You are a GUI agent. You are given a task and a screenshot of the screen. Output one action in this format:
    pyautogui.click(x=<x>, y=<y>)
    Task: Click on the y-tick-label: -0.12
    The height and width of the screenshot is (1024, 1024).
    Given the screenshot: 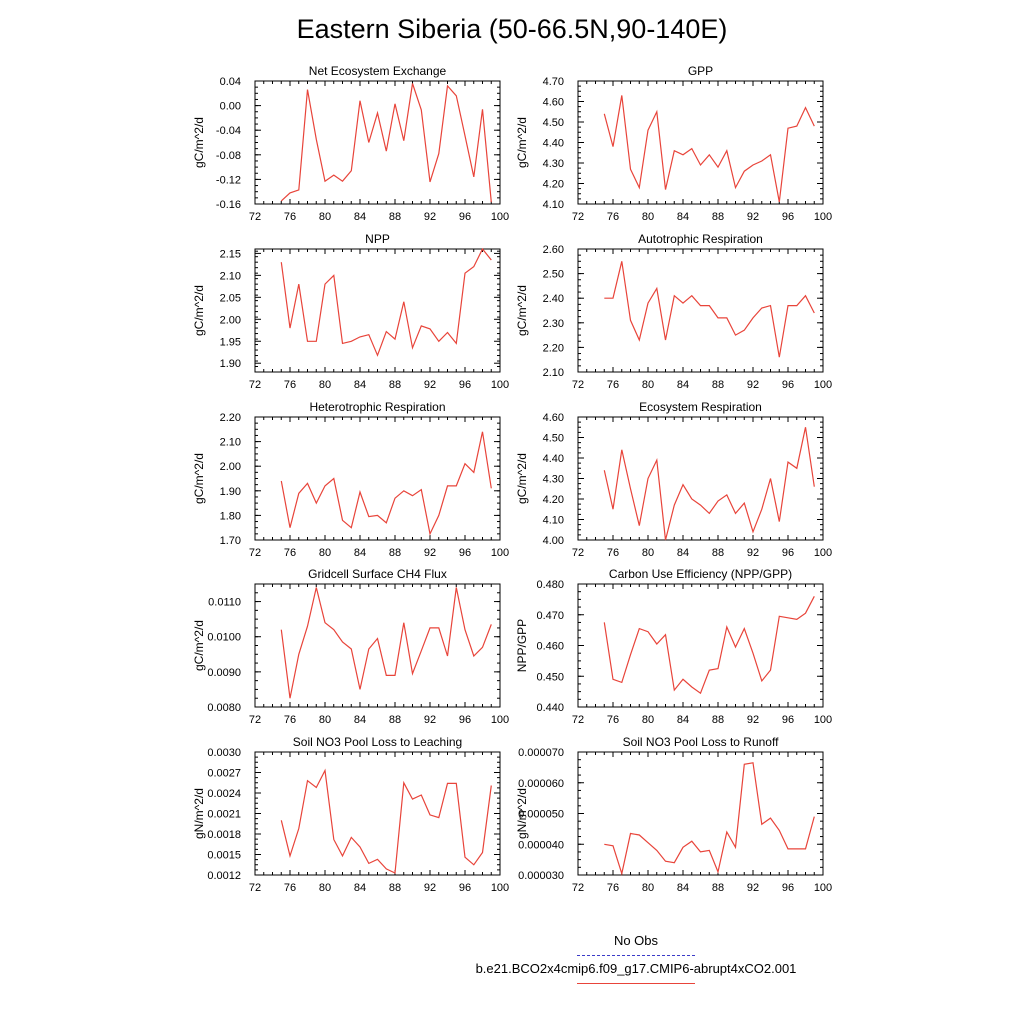 What is the action you would take?
    pyautogui.click(x=228, y=180)
    